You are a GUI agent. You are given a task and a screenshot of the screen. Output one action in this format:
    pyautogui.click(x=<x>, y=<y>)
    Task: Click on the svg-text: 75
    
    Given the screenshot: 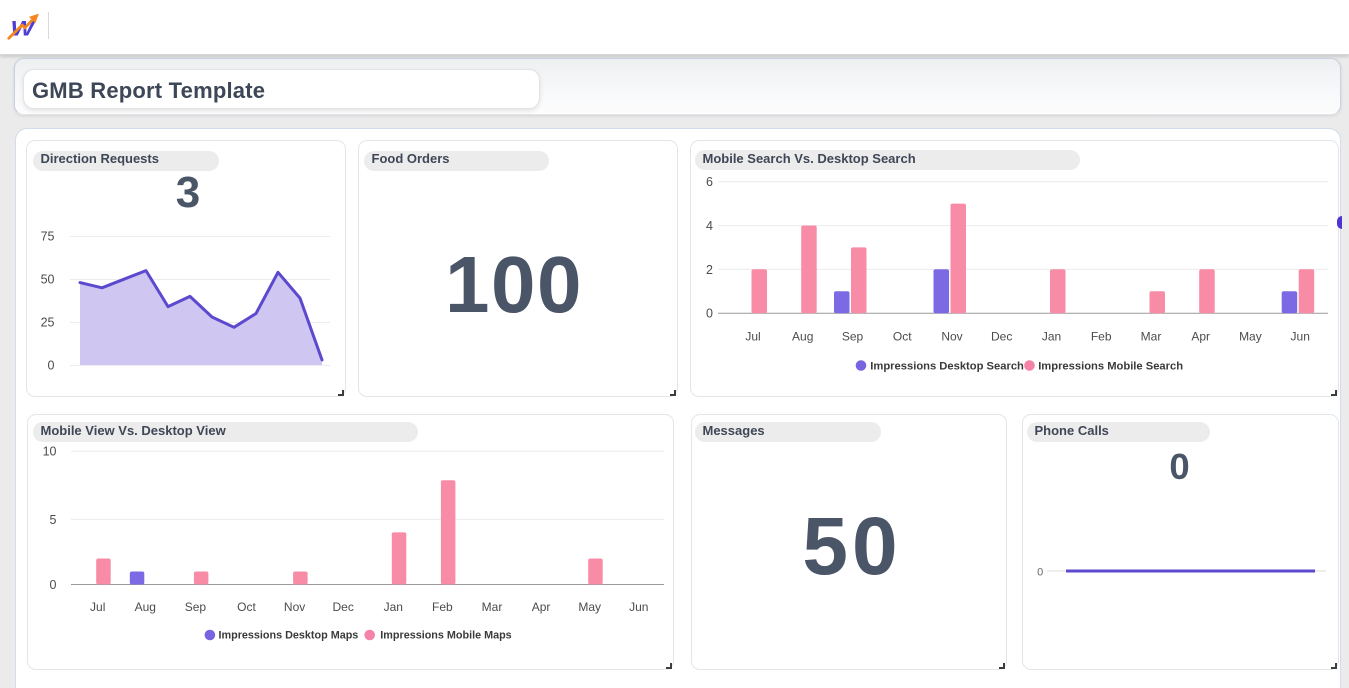 What is the action you would take?
    pyautogui.click(x=48, y=237)
    